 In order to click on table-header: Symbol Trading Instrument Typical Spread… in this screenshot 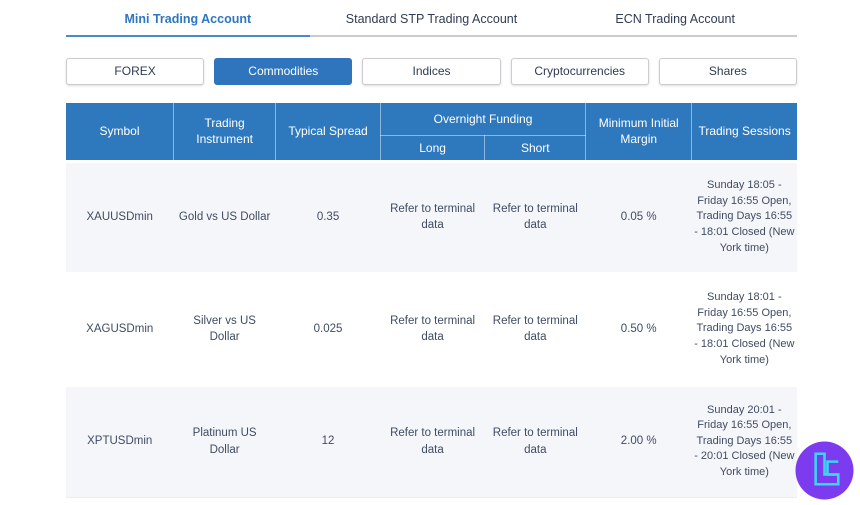, I will do `click(431, 132)`.